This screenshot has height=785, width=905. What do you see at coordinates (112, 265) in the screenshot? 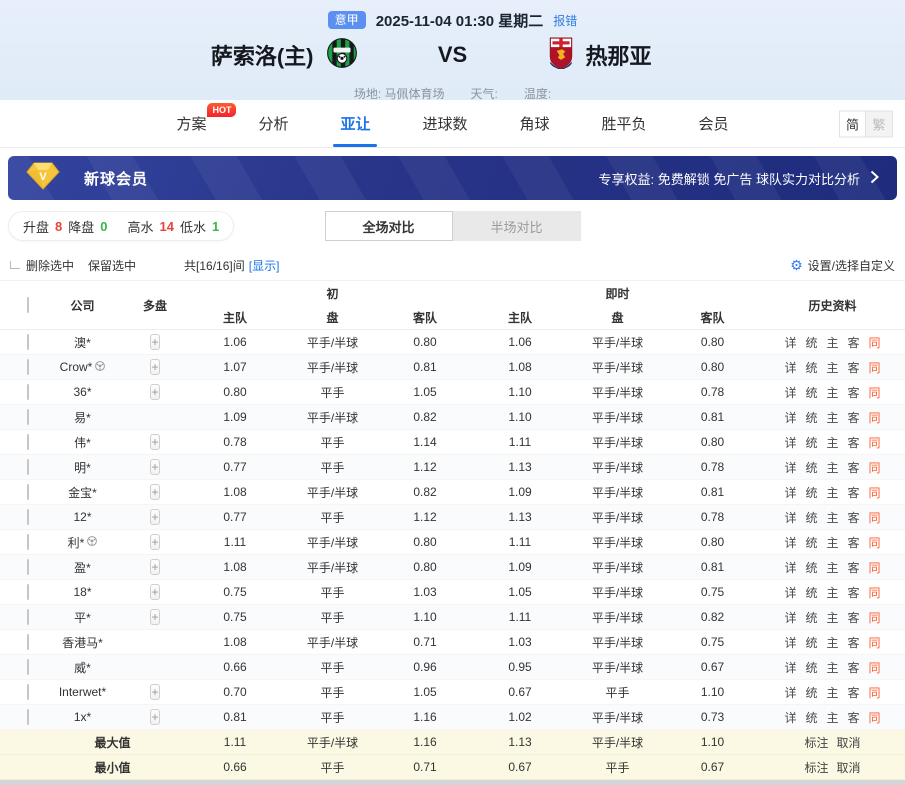
I see `keep-selected-button: 保留选中` at bounding box center [112, 265].